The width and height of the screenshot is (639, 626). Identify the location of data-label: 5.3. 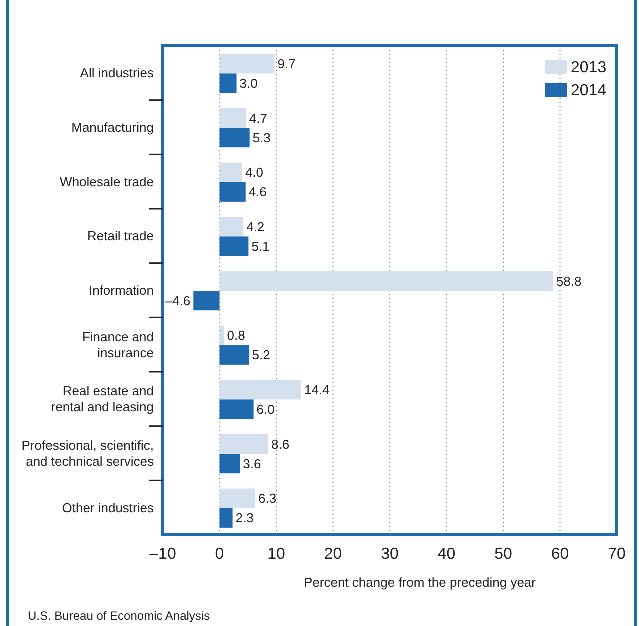
(261, 138).